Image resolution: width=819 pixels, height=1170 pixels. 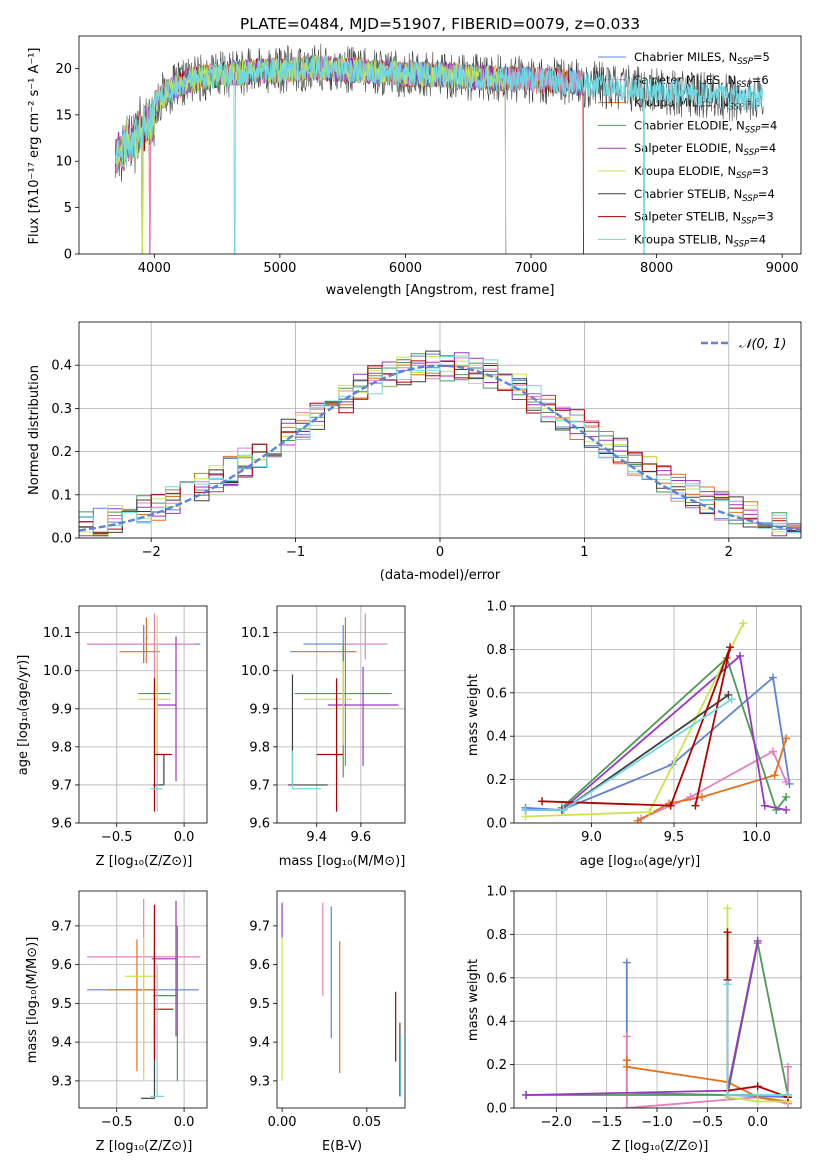 I want to click on massweight-vs-Z-ylabel: mass weight, so click(x=473, y=1000).